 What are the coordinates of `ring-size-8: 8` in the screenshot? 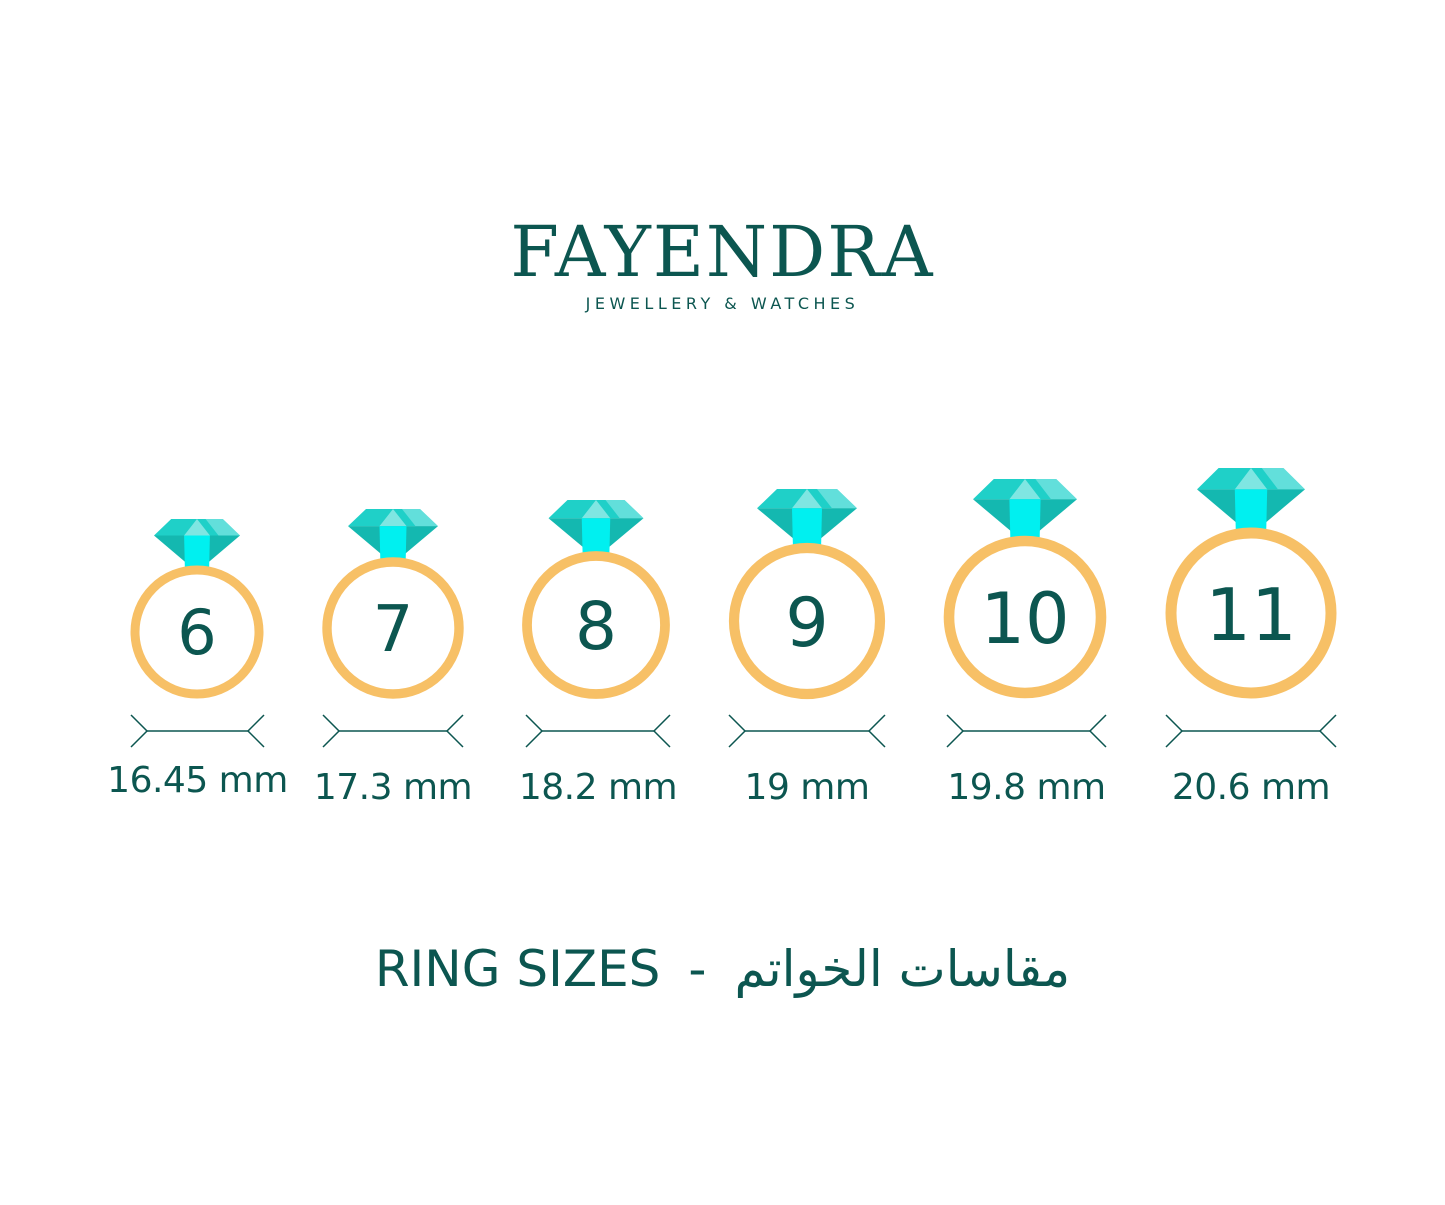 It's located at (596, 624).